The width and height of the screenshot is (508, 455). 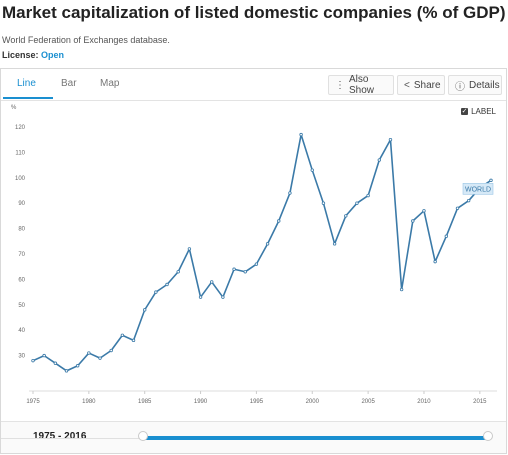 I want to click on label-toggle: ✓ LABEL, so click(x=478, y=111).